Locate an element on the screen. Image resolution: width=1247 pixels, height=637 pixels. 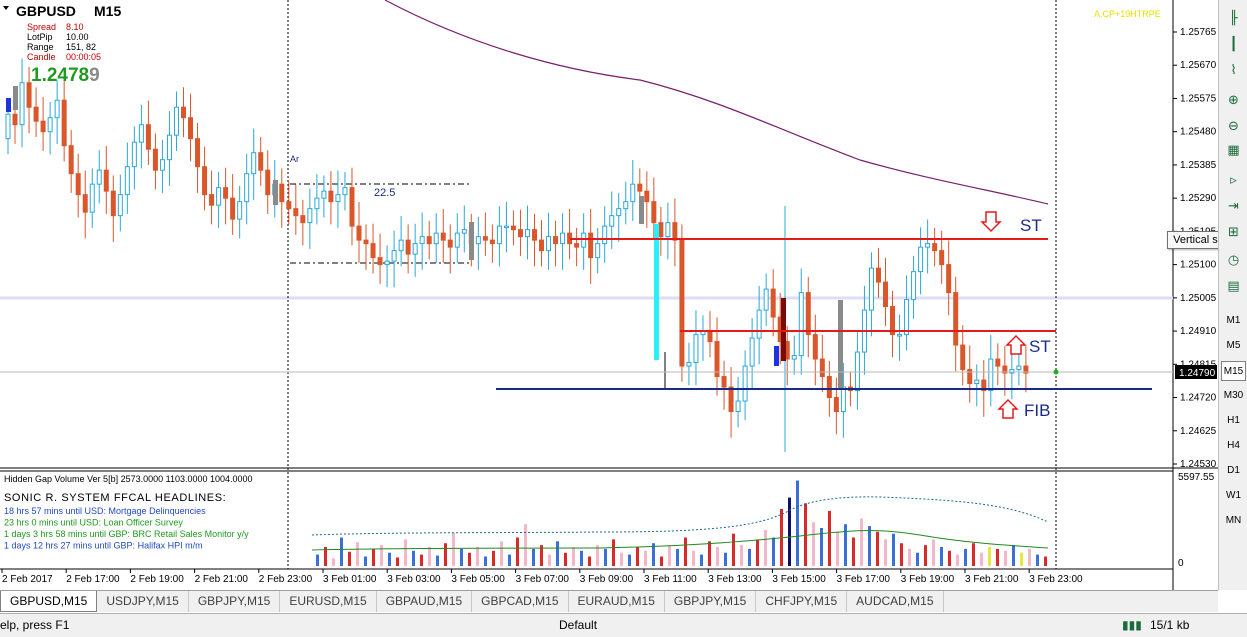
chart-shift-icon: ⇥ is located at coordinates (1233, 206).